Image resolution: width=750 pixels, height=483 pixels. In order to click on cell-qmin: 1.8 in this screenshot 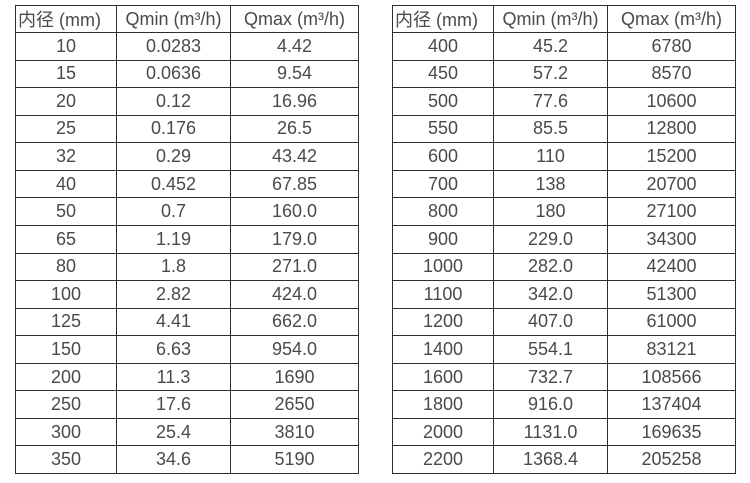, I will do `click(173, 267)`.